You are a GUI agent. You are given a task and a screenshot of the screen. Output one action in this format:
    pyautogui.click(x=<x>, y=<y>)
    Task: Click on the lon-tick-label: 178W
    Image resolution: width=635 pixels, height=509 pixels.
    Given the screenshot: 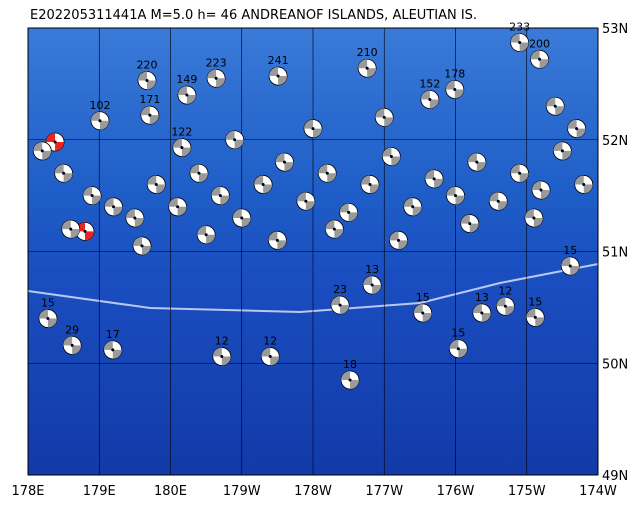 What is the action you would take?
    pyautogui.click(x=313, y=491)
    